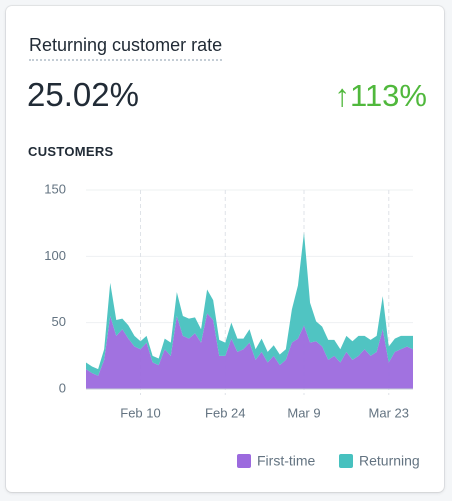 Image resolution: width=452 pixels, height=501 pixels. Describe the element at coordinates (59, 321) in the screenshot. I see `y-tick-label: 50` at that location.